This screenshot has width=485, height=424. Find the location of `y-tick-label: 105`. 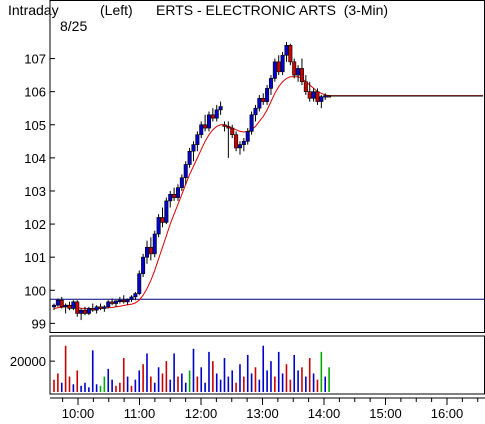

y-tick-label: 105 is located at coordinates (35, 125).